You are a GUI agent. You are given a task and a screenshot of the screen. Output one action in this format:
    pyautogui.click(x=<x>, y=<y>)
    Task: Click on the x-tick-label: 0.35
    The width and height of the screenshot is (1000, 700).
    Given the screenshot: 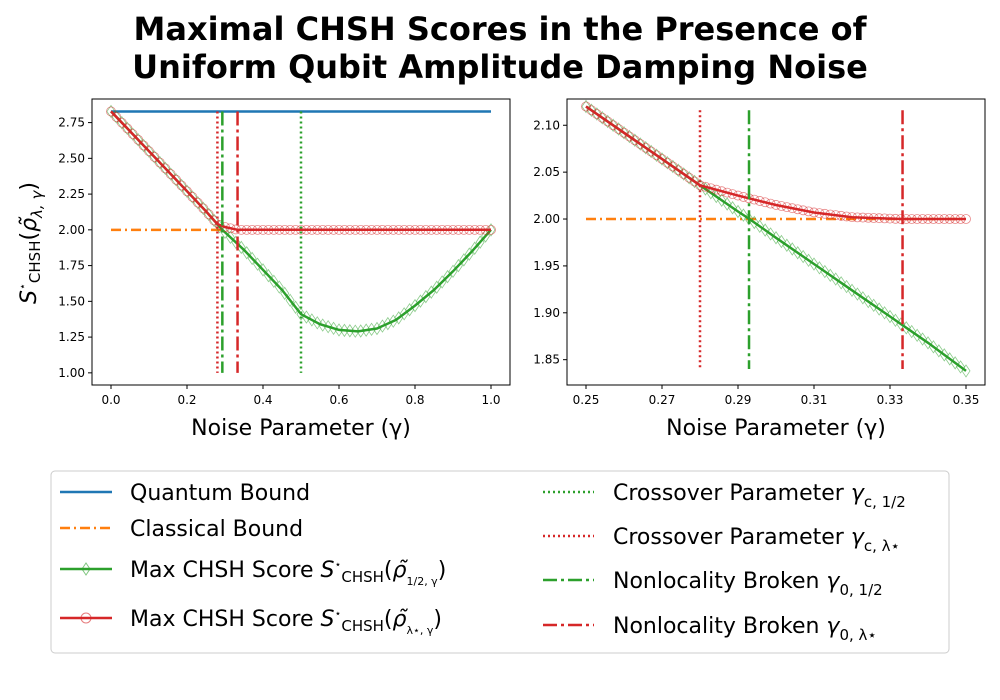 What is the action you would take?
    pyautogui.click(x=966, y=400)
    